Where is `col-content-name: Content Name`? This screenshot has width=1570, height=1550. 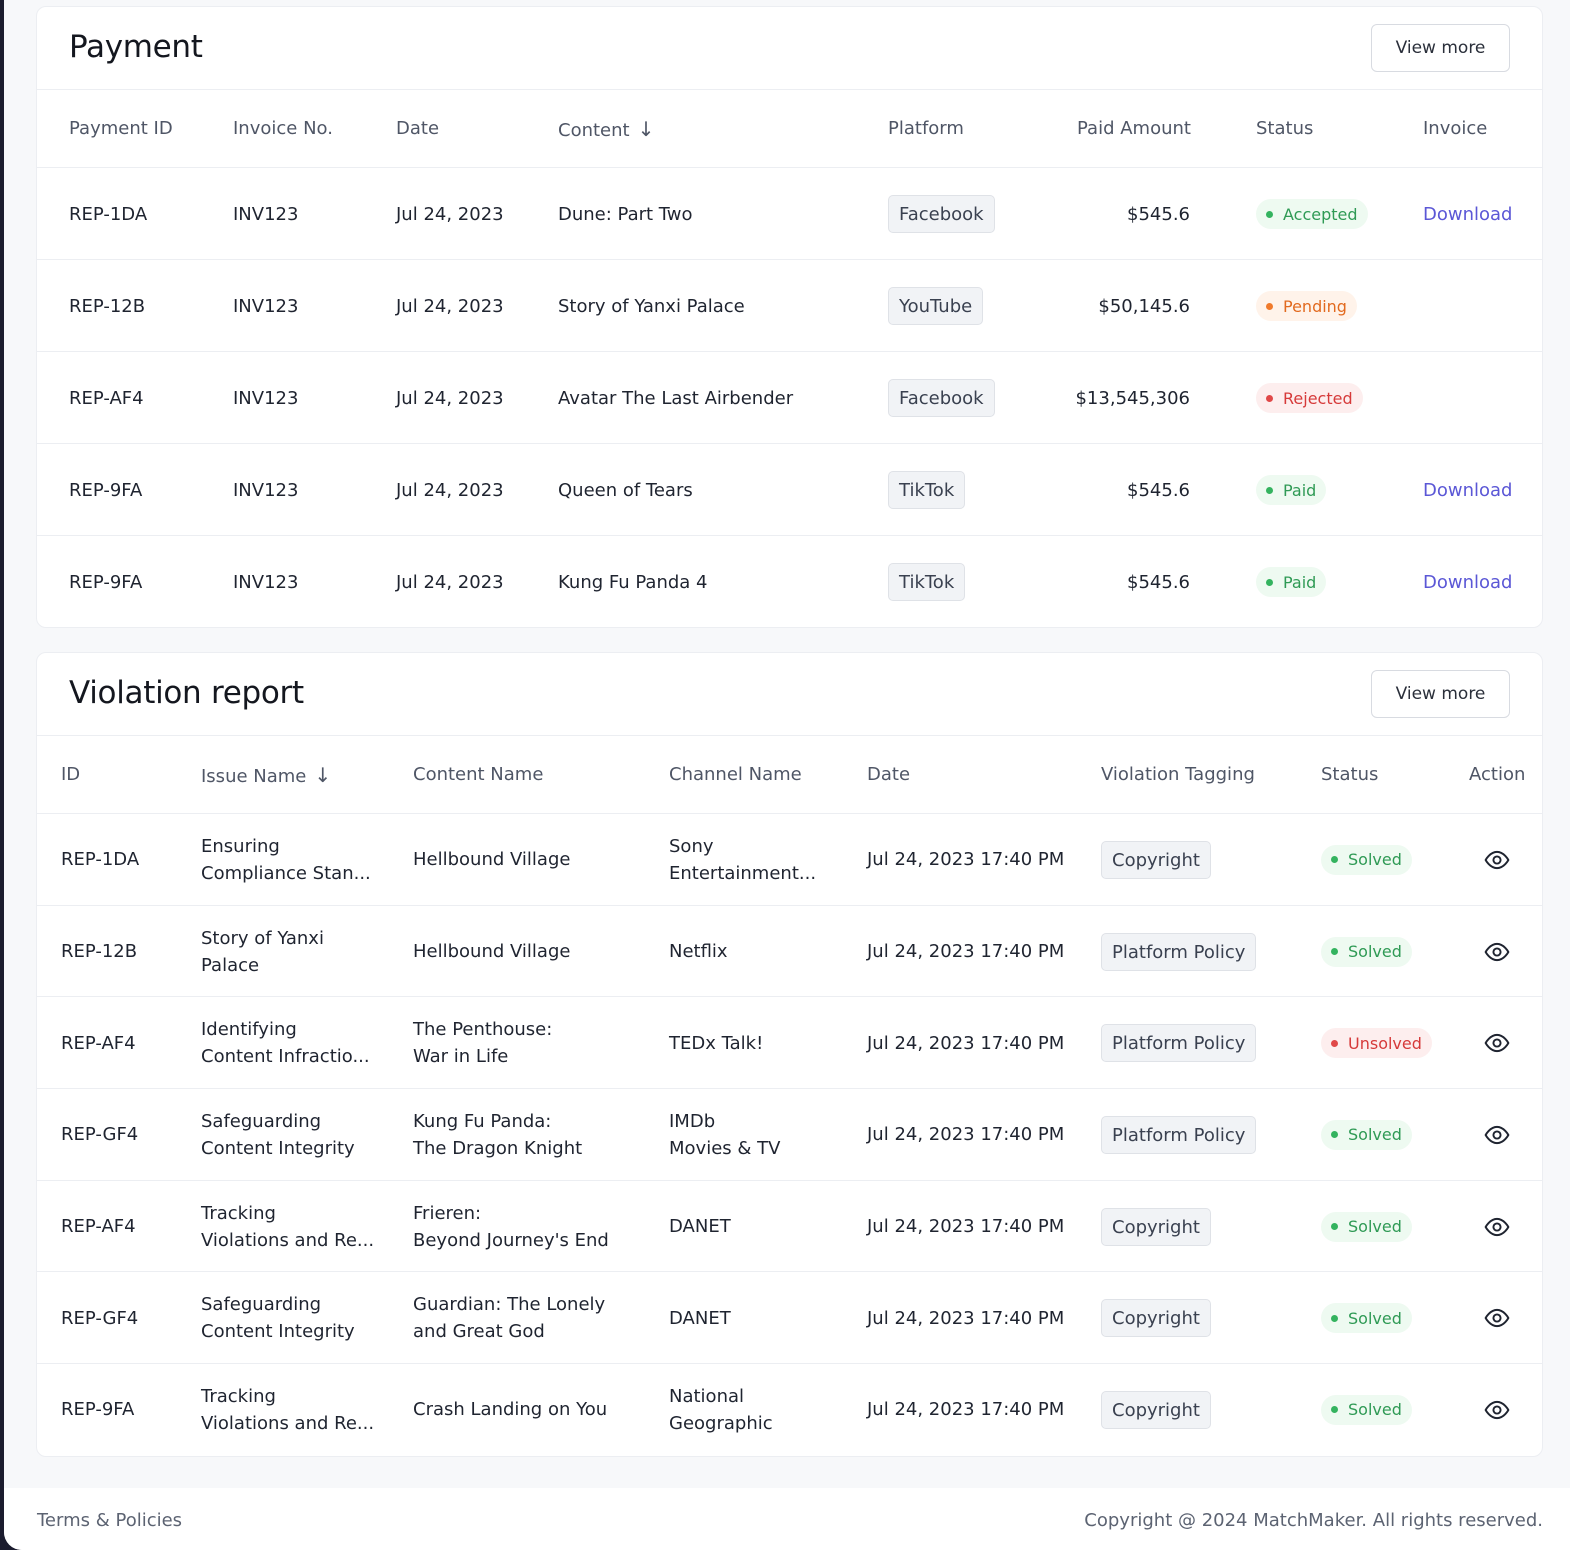 col-content-name: Content Name is located at coordinates (478, 774).